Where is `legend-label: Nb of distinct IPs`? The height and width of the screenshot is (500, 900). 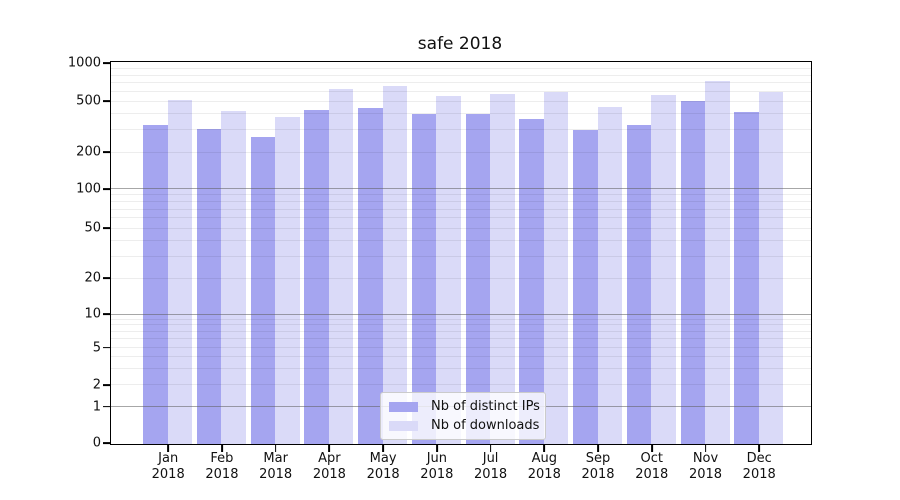
legend-label: Nb of distinct IPs is located at coordinates (485, 406).